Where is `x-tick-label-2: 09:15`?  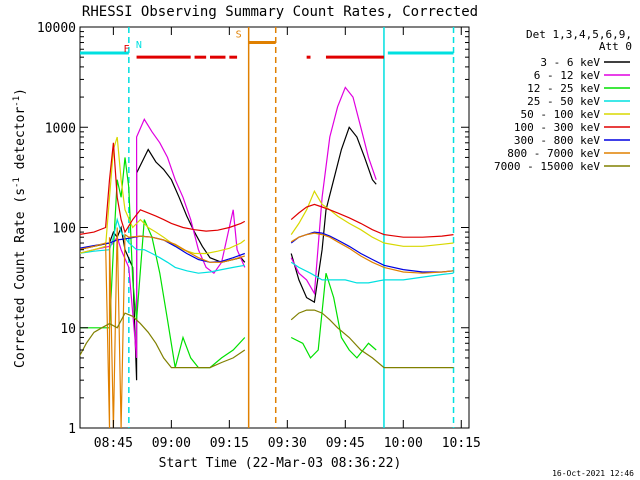
x-tick-label-2: 09:15 is located at coordinates (229, 443).